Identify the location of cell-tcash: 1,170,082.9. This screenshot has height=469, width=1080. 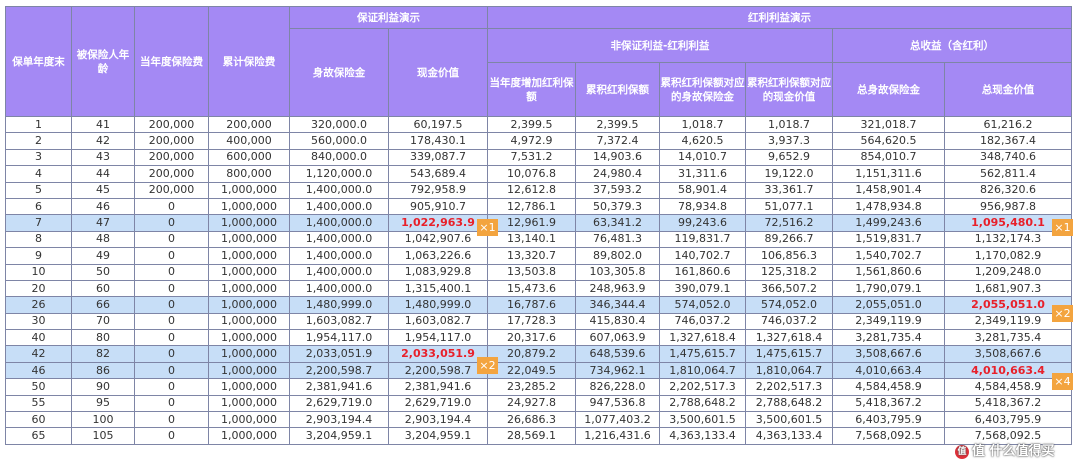
(1008, 256).